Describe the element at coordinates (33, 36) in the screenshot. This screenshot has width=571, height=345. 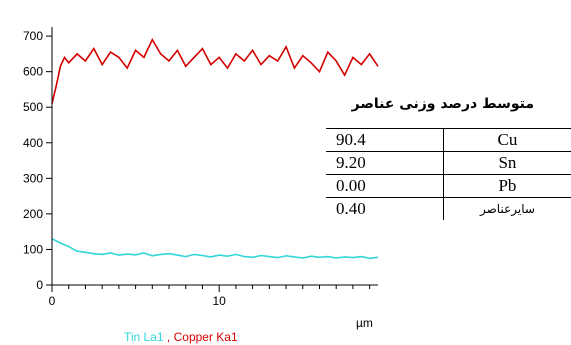
I see `y-tick-label: 700` at that location.